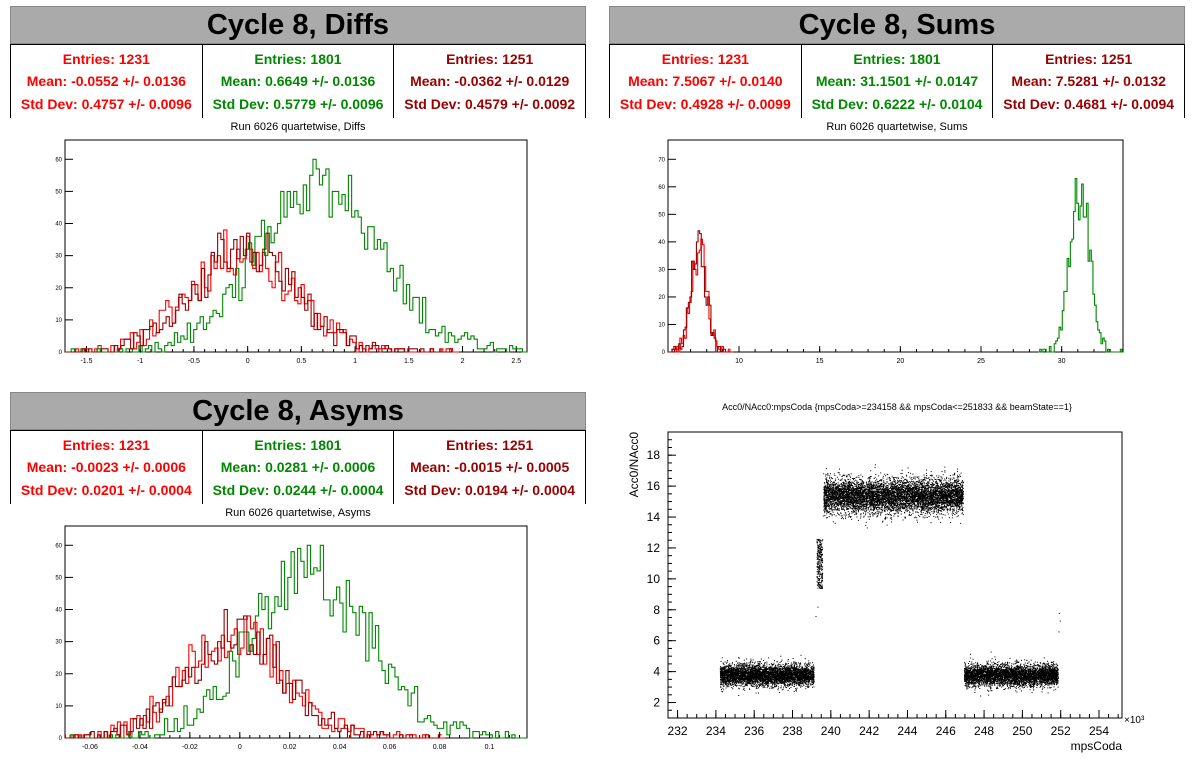 The height and width of the screenshot is (772, 1196). What do you see at coordinates (984, 731) in the screenshot?
I see `x-tick-label: 248` at bounding box center [984, 731].